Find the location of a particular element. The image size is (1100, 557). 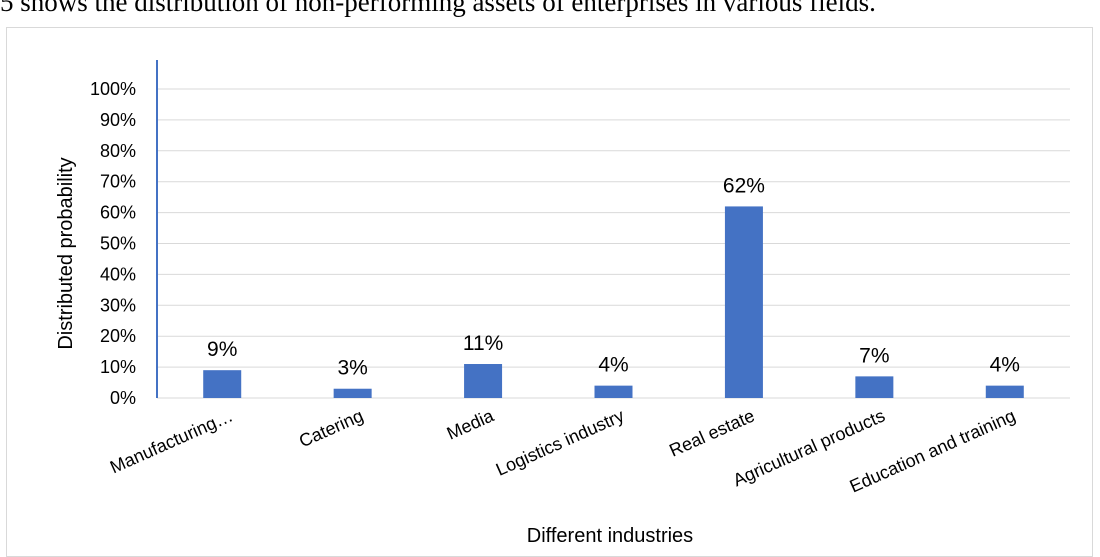

y-tick-labels: 0% 10% 20% 30% 40% 50% 60% 70% 80% 90% 100% is located at coordinates (113, 243).